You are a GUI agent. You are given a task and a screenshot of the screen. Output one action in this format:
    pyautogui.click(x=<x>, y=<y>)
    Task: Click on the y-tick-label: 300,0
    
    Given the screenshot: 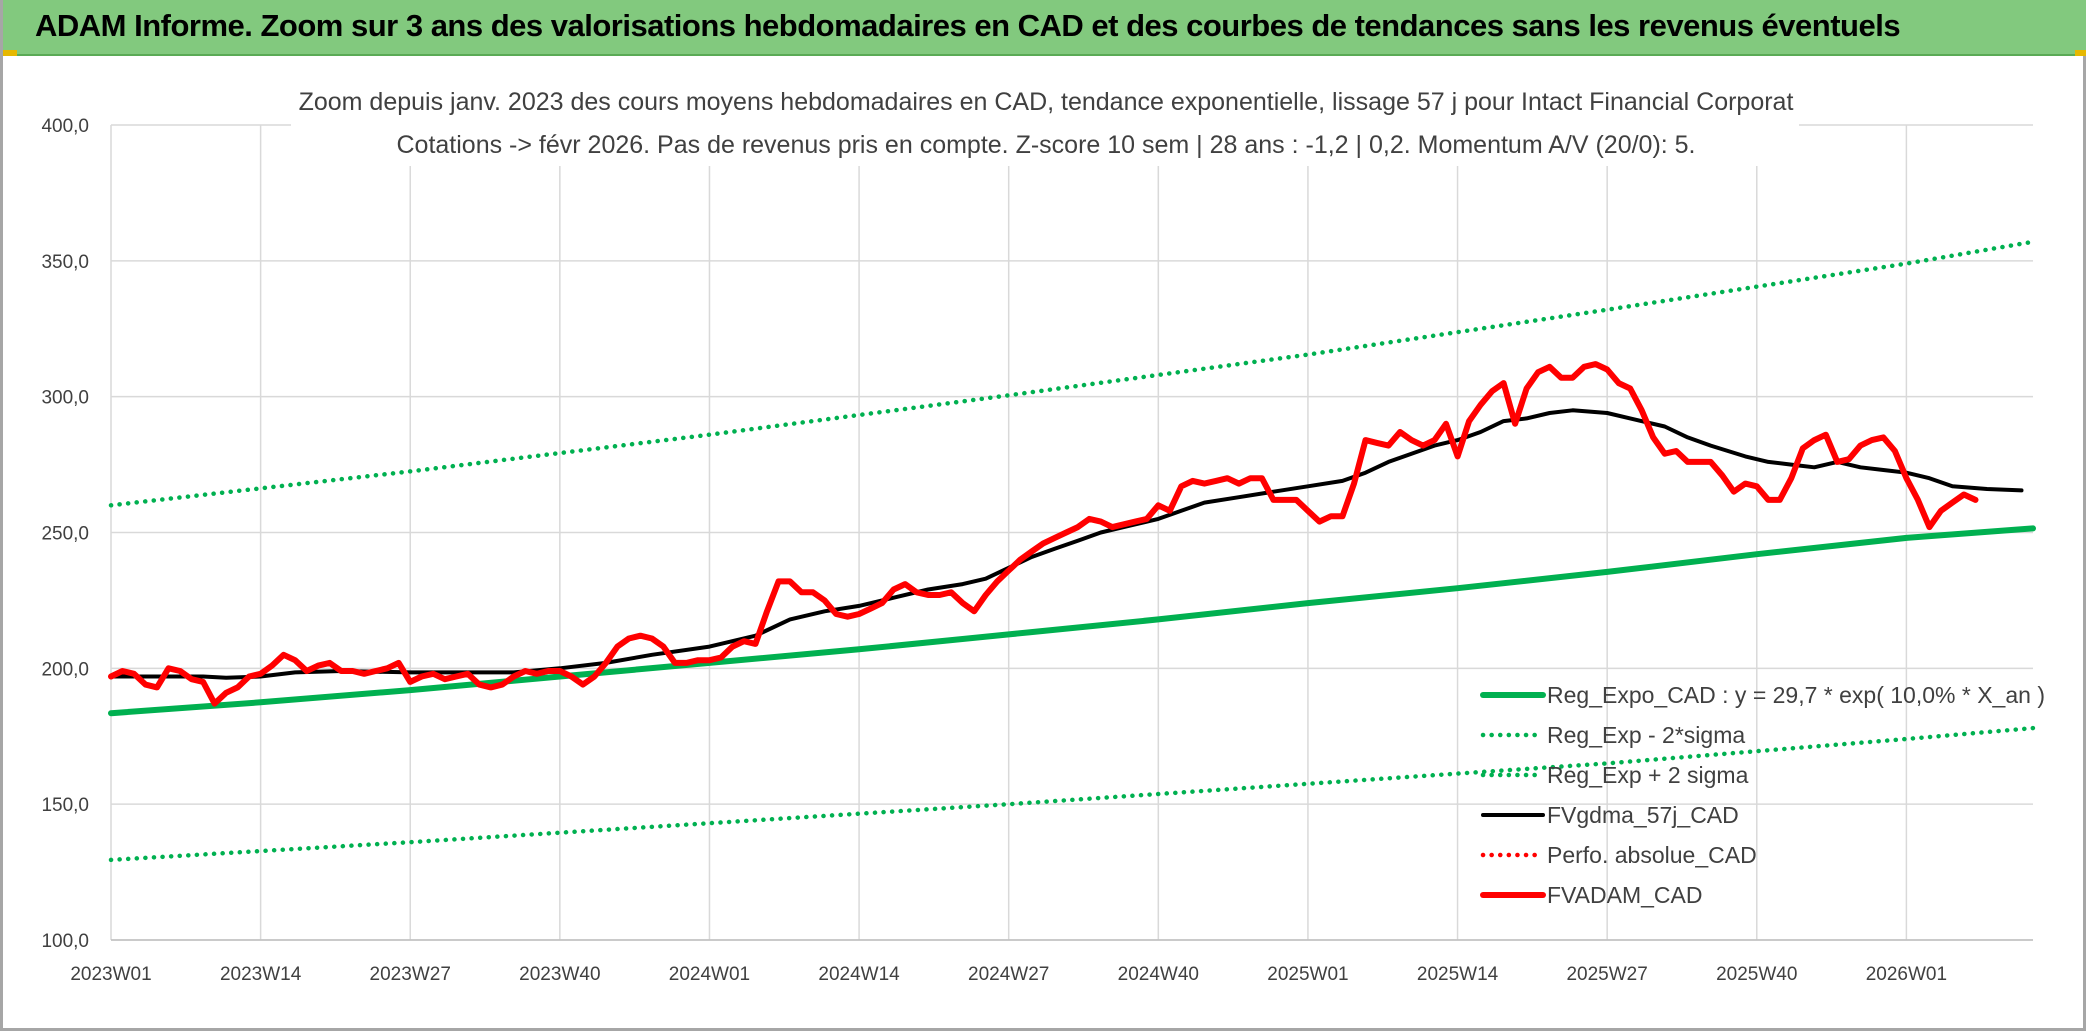 What is the action you would take?
    pyautogui.click(x=65, y=398)
    